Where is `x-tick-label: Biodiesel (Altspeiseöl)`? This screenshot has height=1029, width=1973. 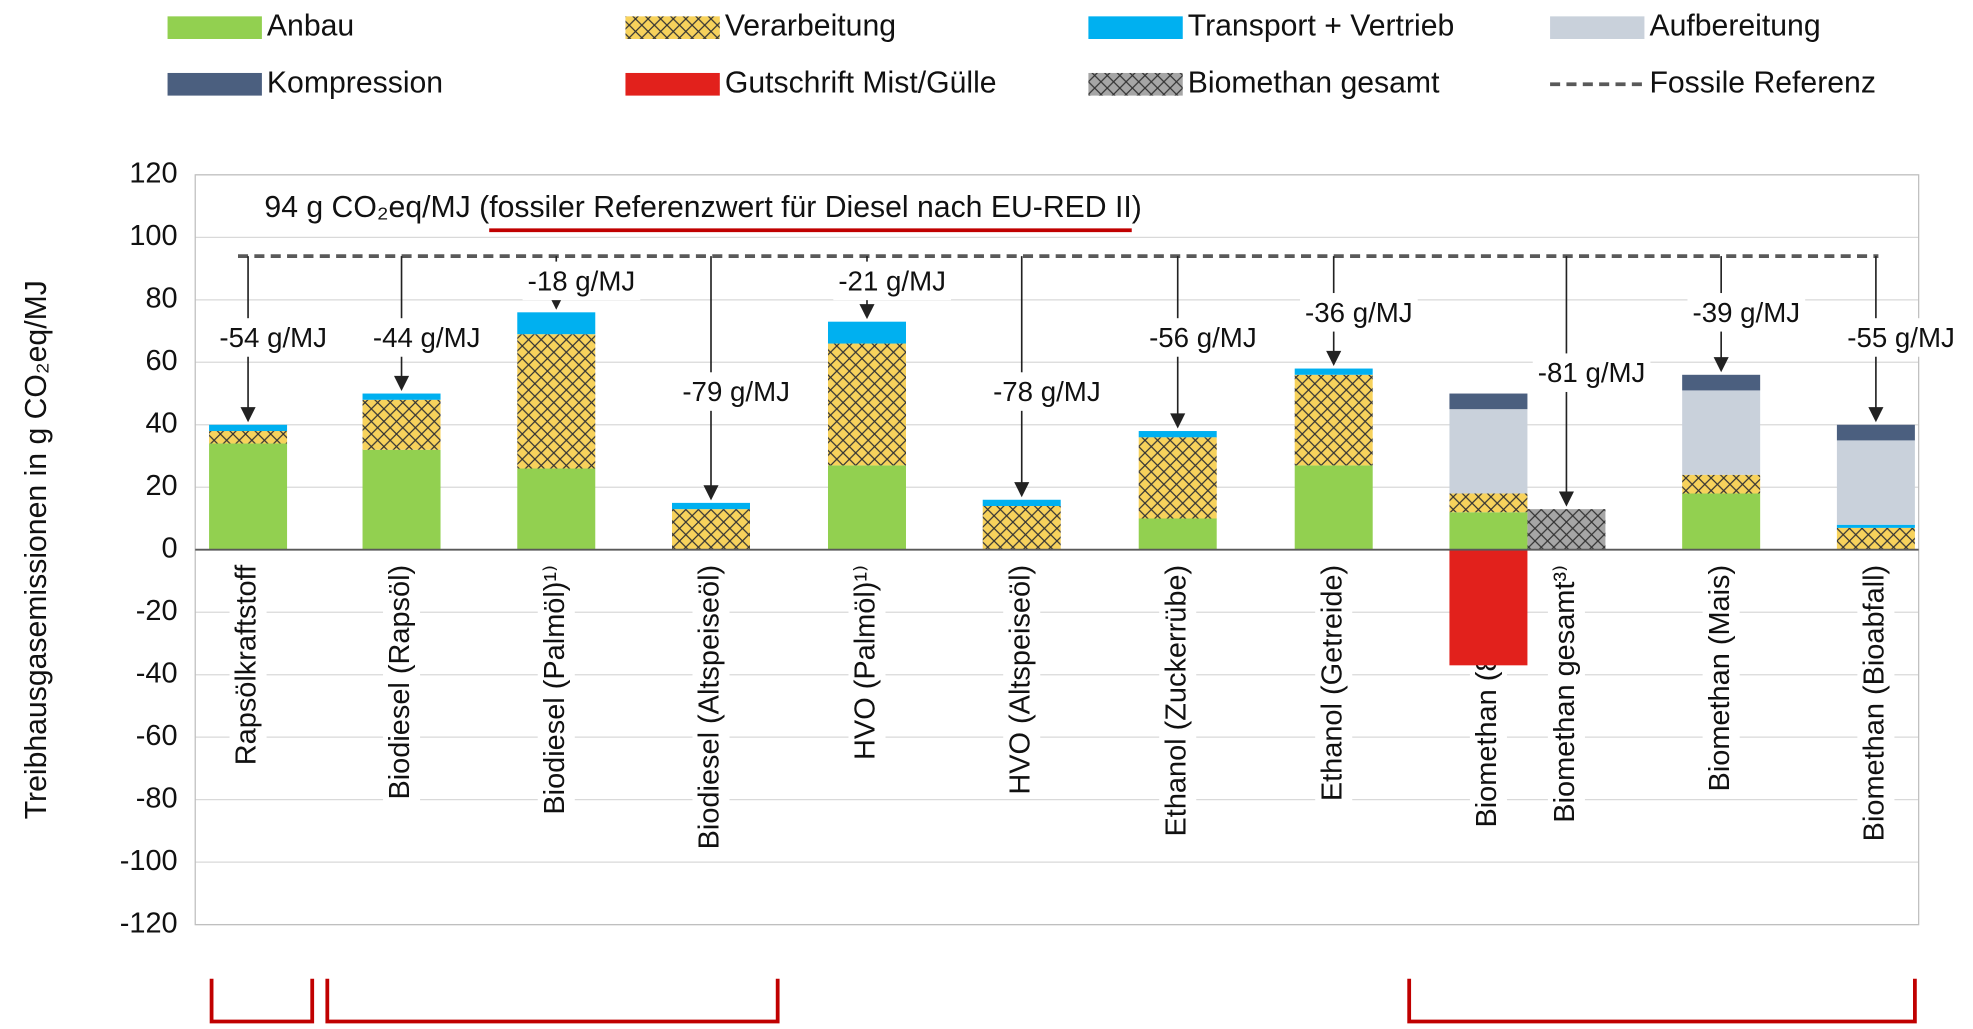
x-tick-label: Biodiesel (Altspeiseöl) is located at coordinates (710, 707).